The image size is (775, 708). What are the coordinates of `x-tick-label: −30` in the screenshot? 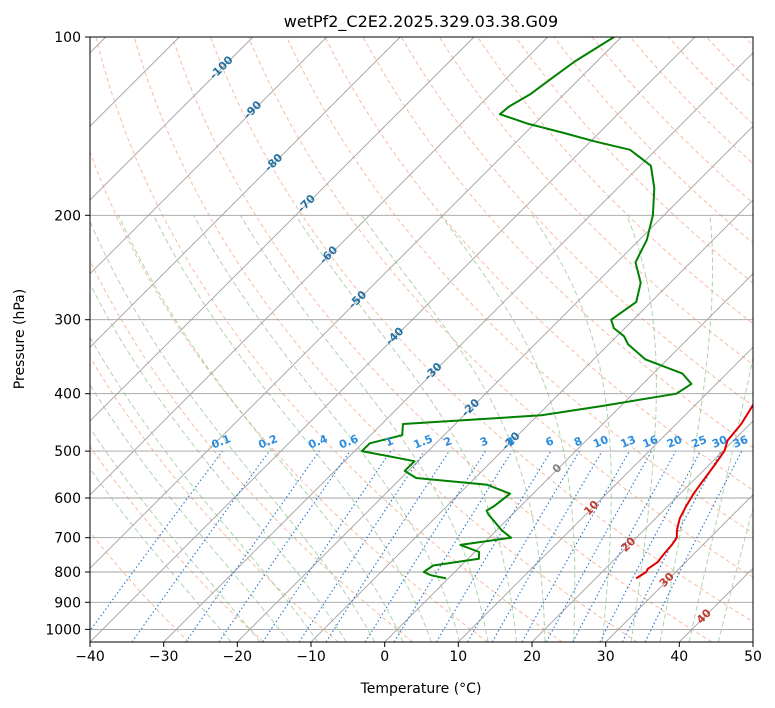 It's located at (164, 657).